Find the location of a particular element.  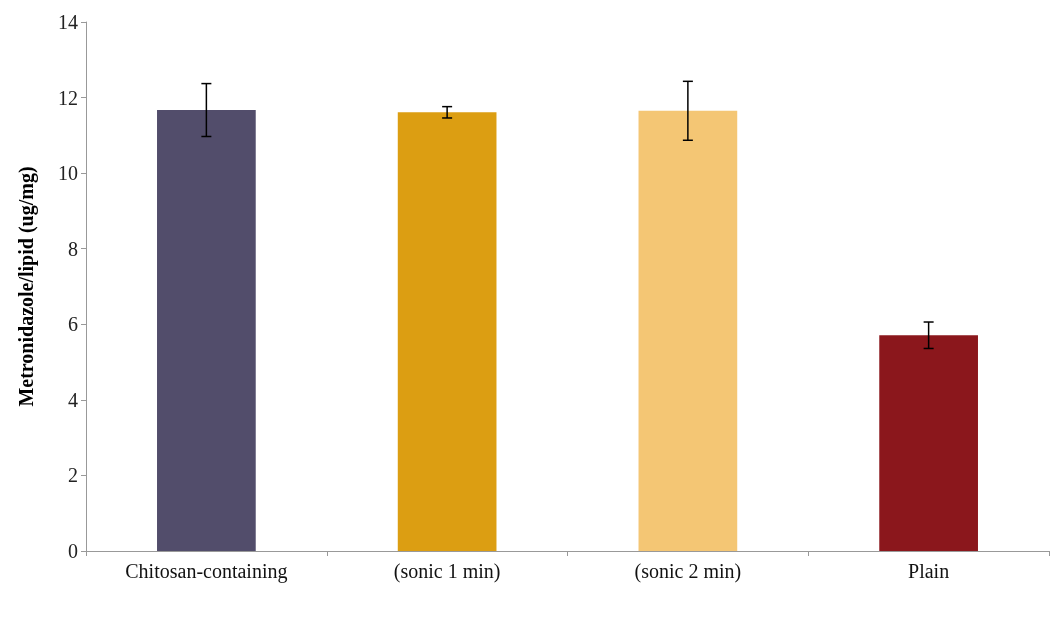

x-tick-label: Plain is located at coordinates (929, 571).